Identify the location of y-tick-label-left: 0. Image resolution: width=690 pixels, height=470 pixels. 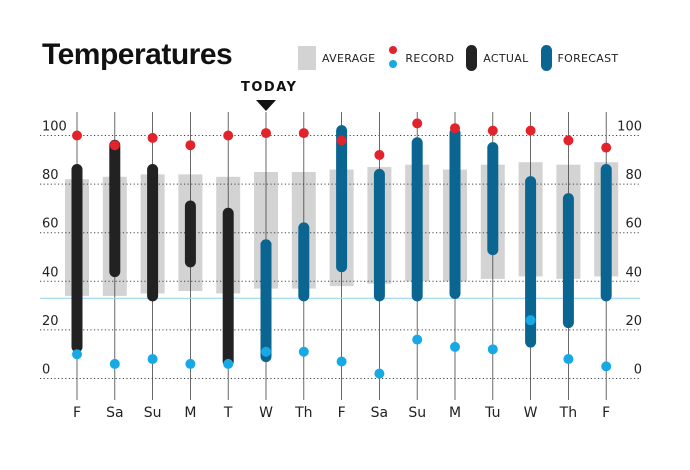
(46, 370).